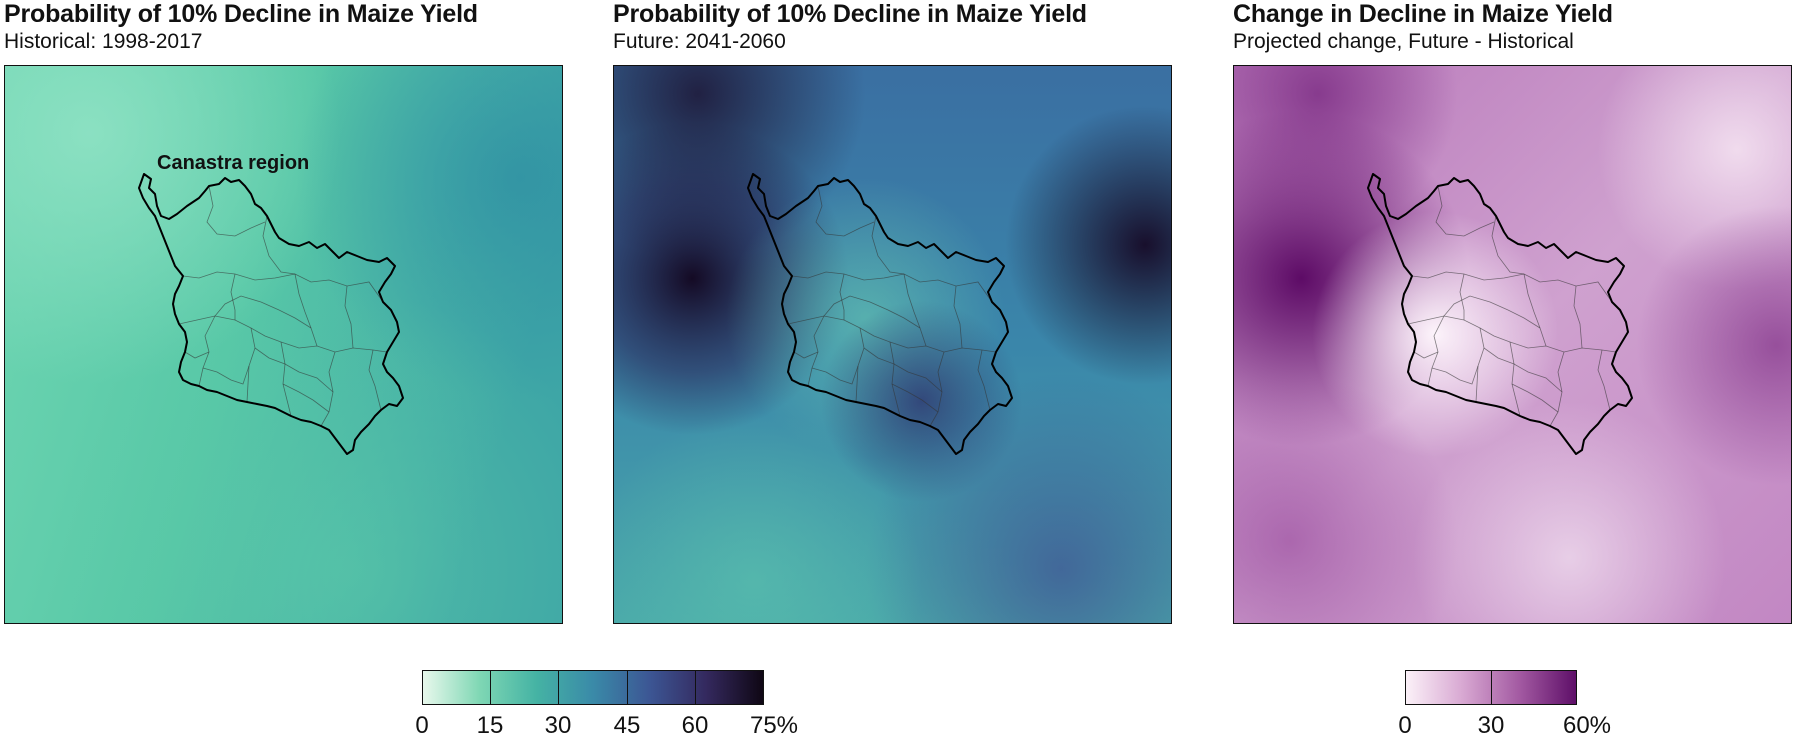  What do you see at coordinates (606, 707) in the screenshot?
I see `probability-legend: 0 15 30 45 60 75%` at bounding box center [606, 707].